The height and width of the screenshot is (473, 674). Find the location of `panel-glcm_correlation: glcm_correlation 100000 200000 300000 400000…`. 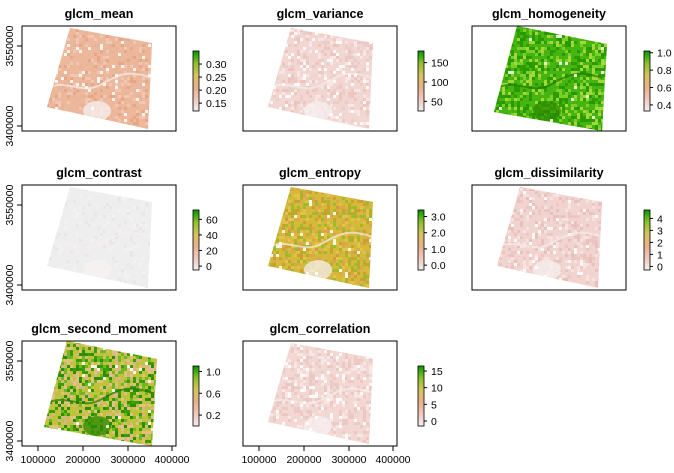

panel-glcm_correlation: glcm_correlation 100000 200000 300000 400000… is located at coordinates (341, 394).